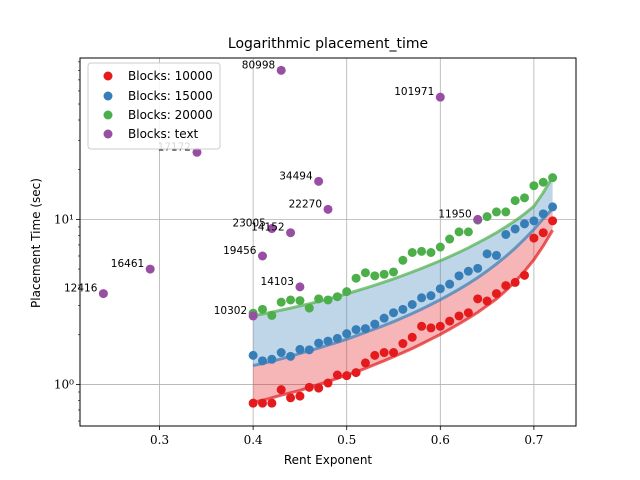 The width and height of the screenshot is (640, 480). Describe the element at coordinates (81, 289) in the screenshot. I see `point-label: 12416` at that location.